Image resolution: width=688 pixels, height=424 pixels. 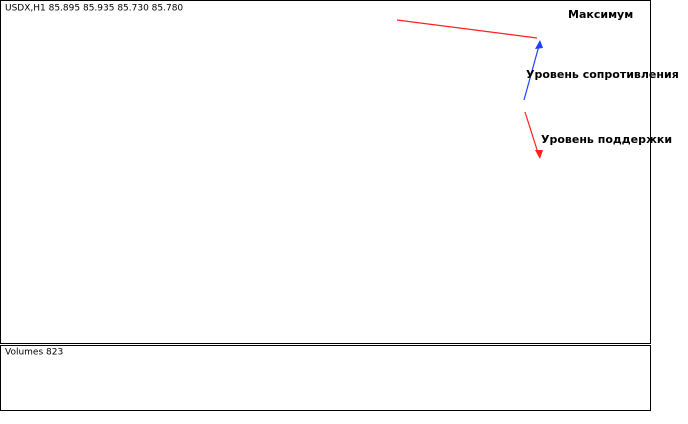 What do you see at coordinates (94, 9) in the screenshot?
I see `header: USDX,H1 85.895 85.935 85.730 85.780` at bounding box center [94, 9].